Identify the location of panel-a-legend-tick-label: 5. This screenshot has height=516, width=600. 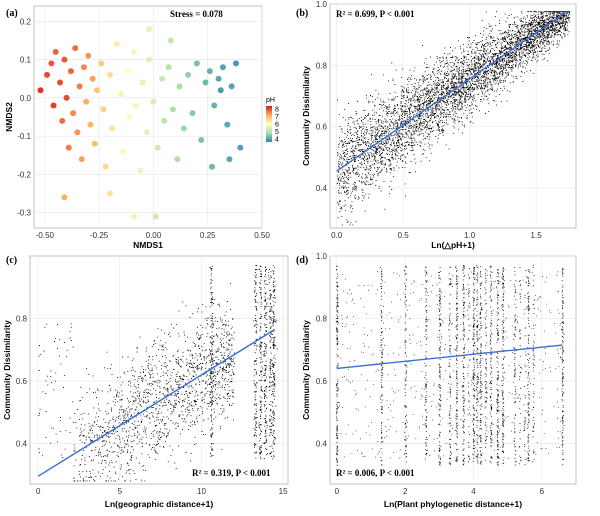
(277, 132).